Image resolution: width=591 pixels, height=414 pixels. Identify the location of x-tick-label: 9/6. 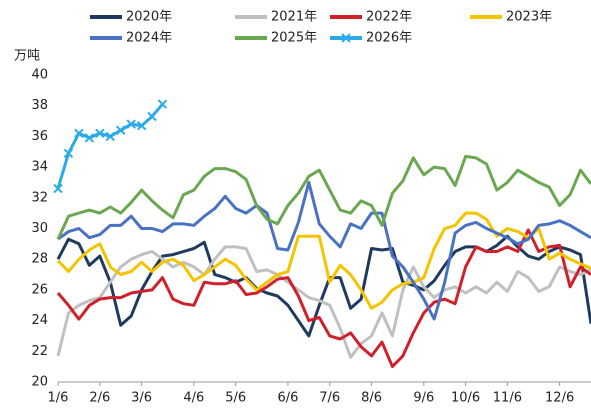
(423, 398).